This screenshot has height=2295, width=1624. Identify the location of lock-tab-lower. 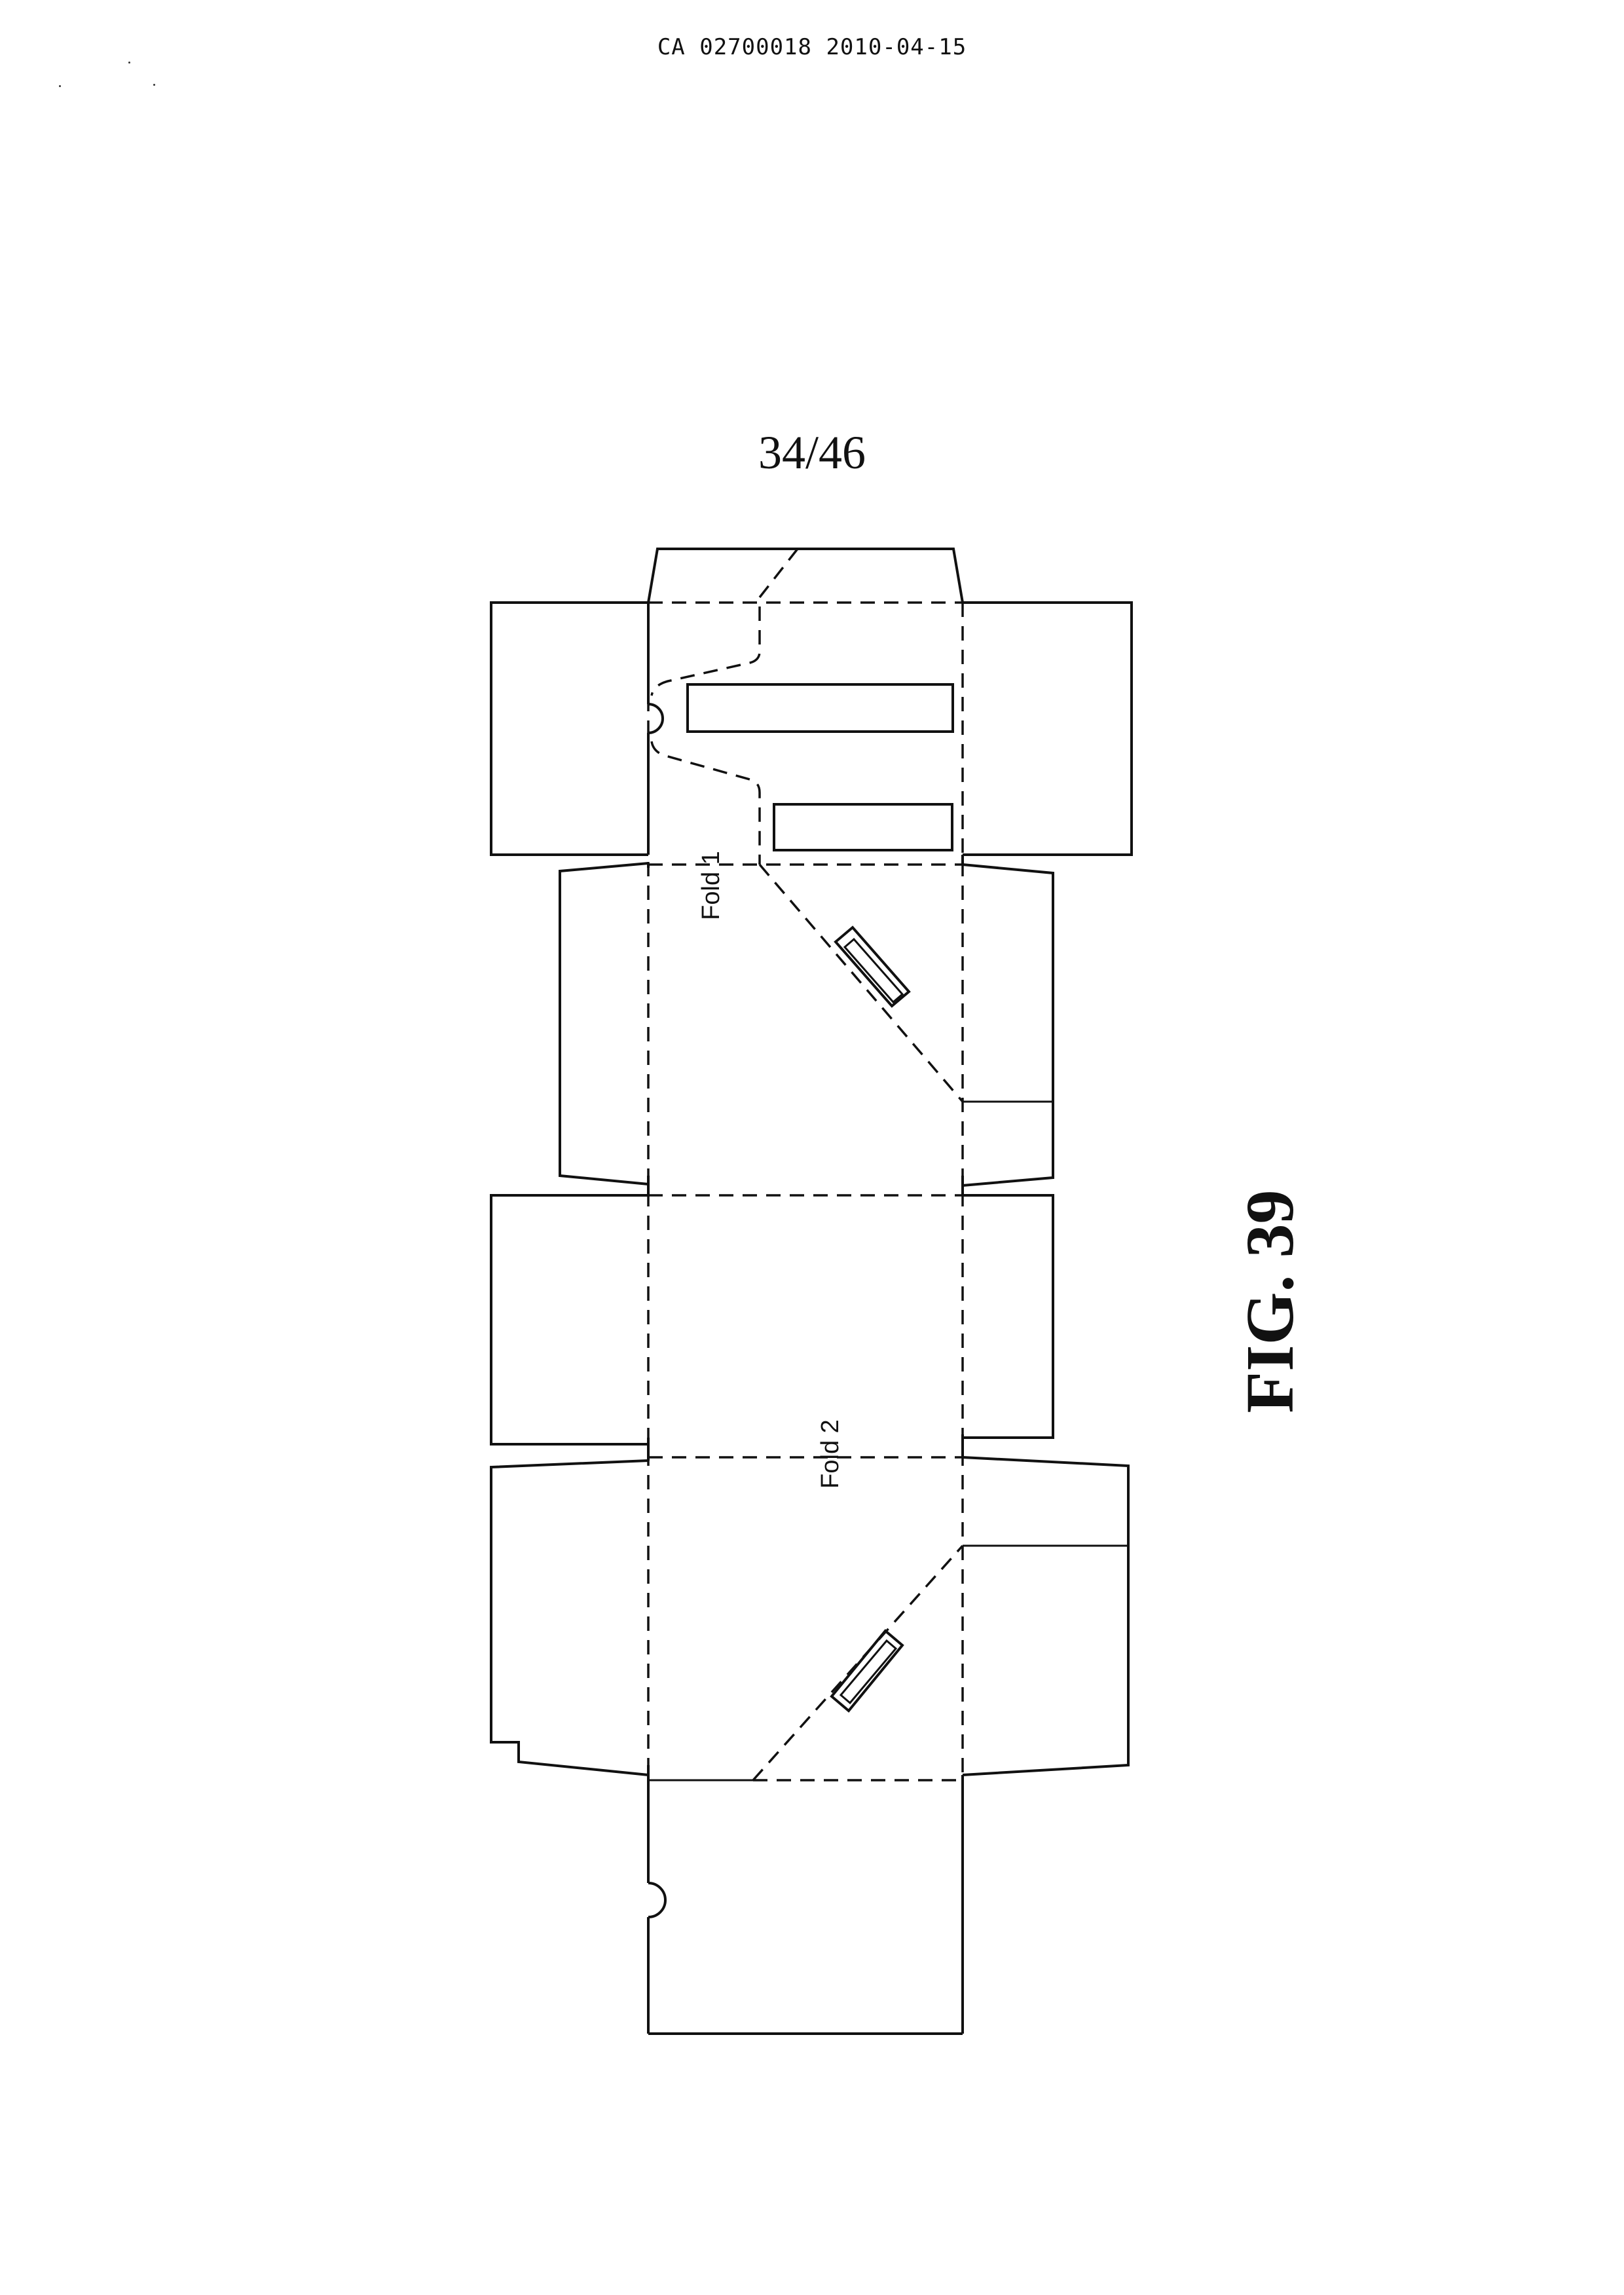
(867, 1671).